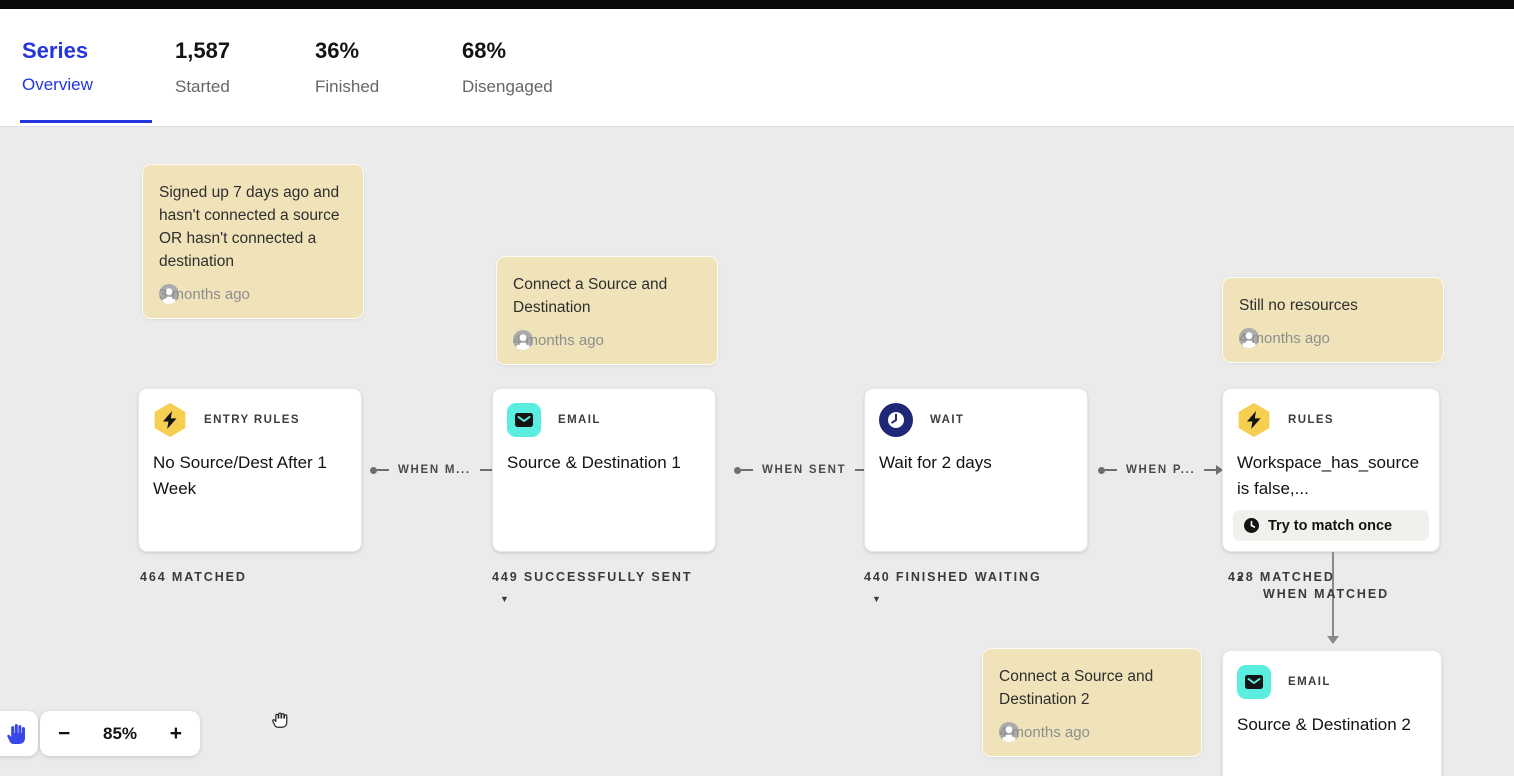  I want to click on pan-tool-button, so click(19, 733).